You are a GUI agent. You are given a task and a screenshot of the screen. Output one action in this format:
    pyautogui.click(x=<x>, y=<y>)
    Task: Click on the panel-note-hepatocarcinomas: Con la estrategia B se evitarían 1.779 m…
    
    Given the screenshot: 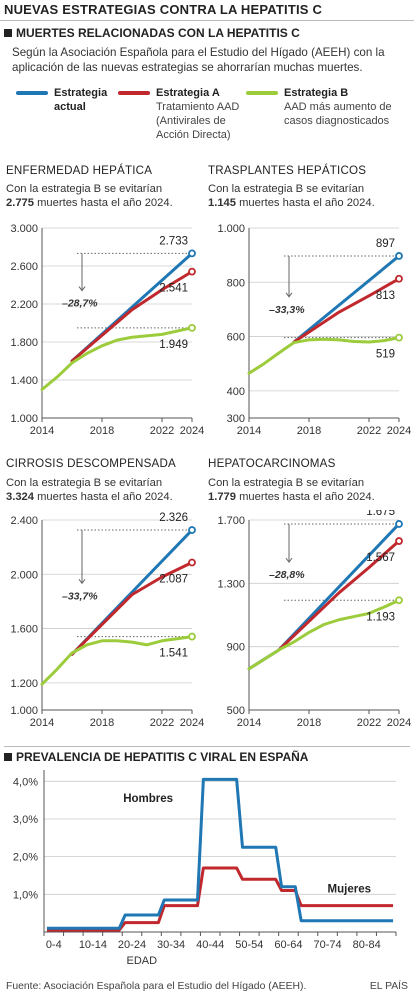 What is the action you would take?
    pyautogui.click(x=291, y=490)
    